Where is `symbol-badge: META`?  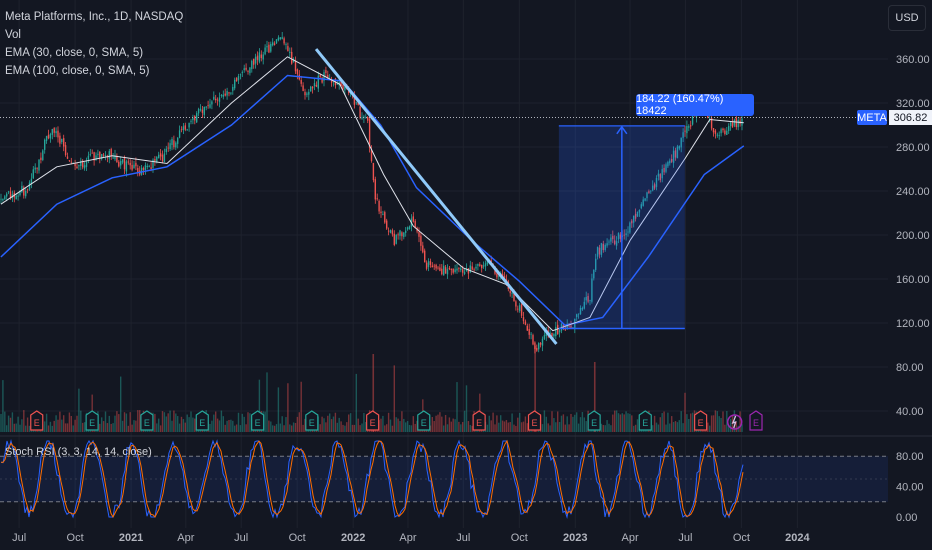 symbol-badge: META is located at coordinates (872, 117).